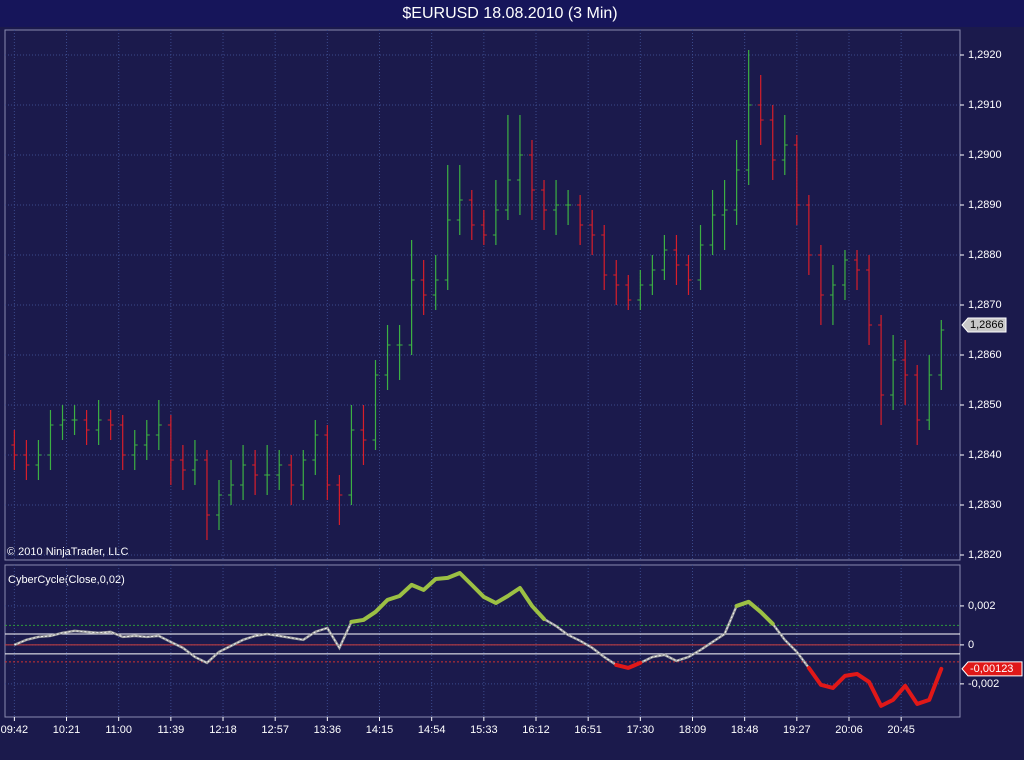 This screenshot has height=760, width=1024. What do you see at coordinates (901, 730) in the screenshot?
I see `x-tick-label: 20:45` at bounding box center [901, 730].